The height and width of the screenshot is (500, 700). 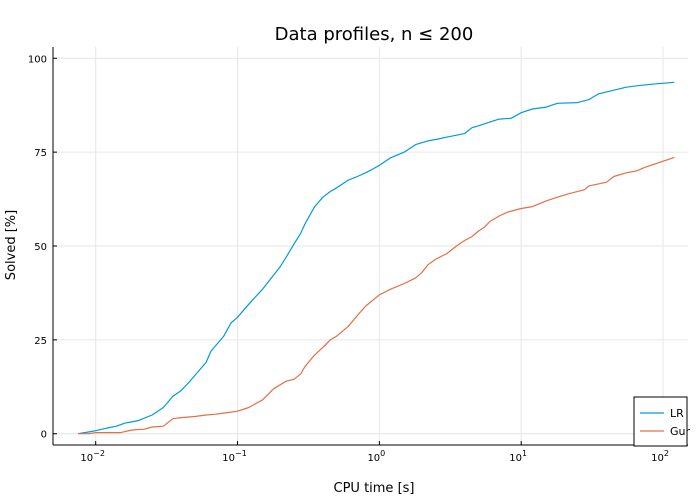 What do you see at coordinates (234, 456) in the screenshot?
I see `x-tick-label: 10⁻¹` at bounding box center [234, 456].